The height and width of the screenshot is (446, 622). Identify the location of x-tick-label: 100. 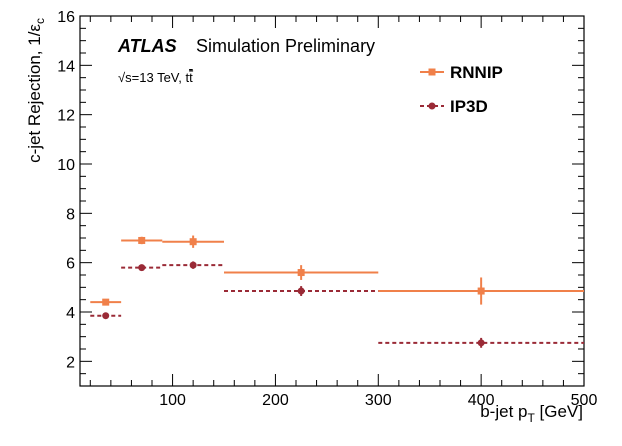
(172, 400).